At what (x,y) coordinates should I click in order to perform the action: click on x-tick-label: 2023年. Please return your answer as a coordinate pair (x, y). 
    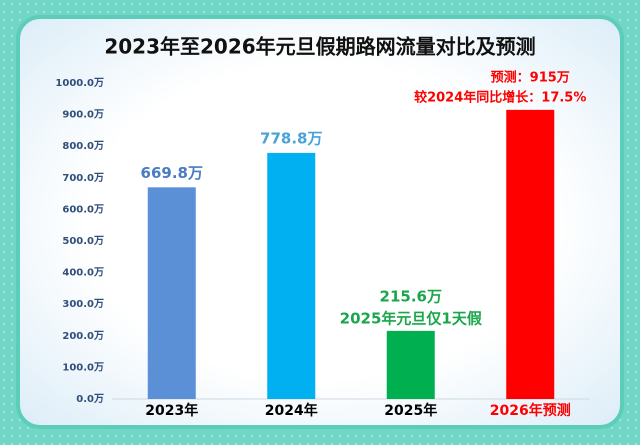
    Looking at the image, I should click on (171, 410).